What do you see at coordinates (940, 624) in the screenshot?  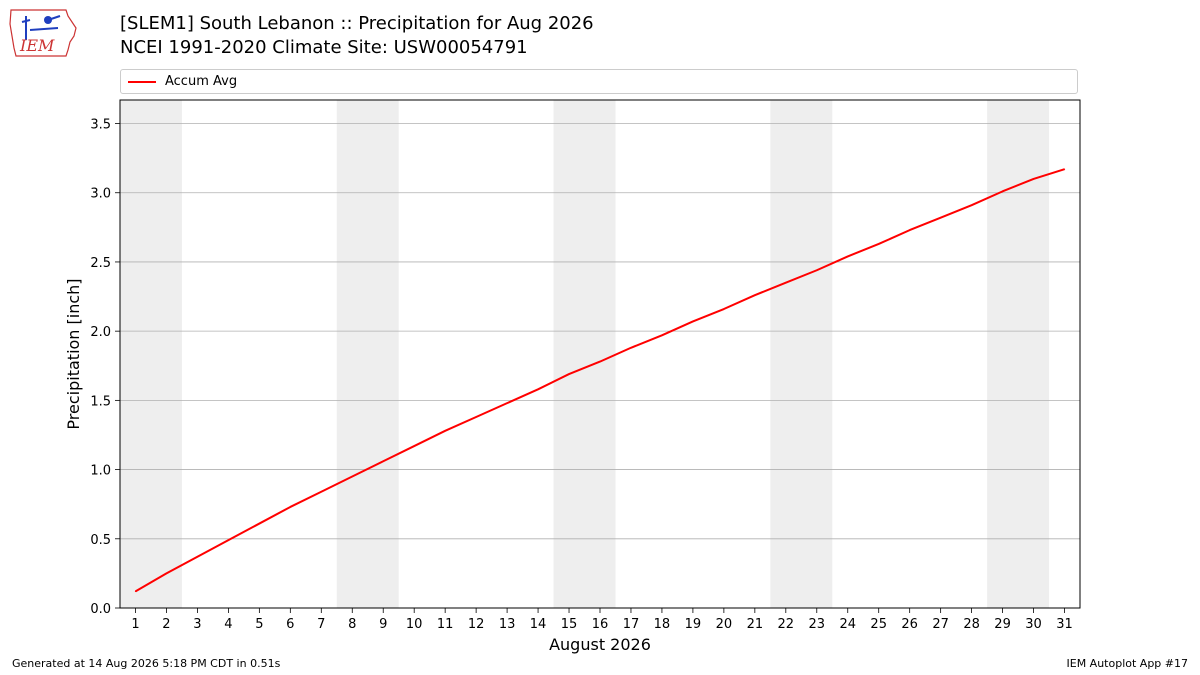 I see `x-tick-label-26: 27` at bounding box center [940, 624].